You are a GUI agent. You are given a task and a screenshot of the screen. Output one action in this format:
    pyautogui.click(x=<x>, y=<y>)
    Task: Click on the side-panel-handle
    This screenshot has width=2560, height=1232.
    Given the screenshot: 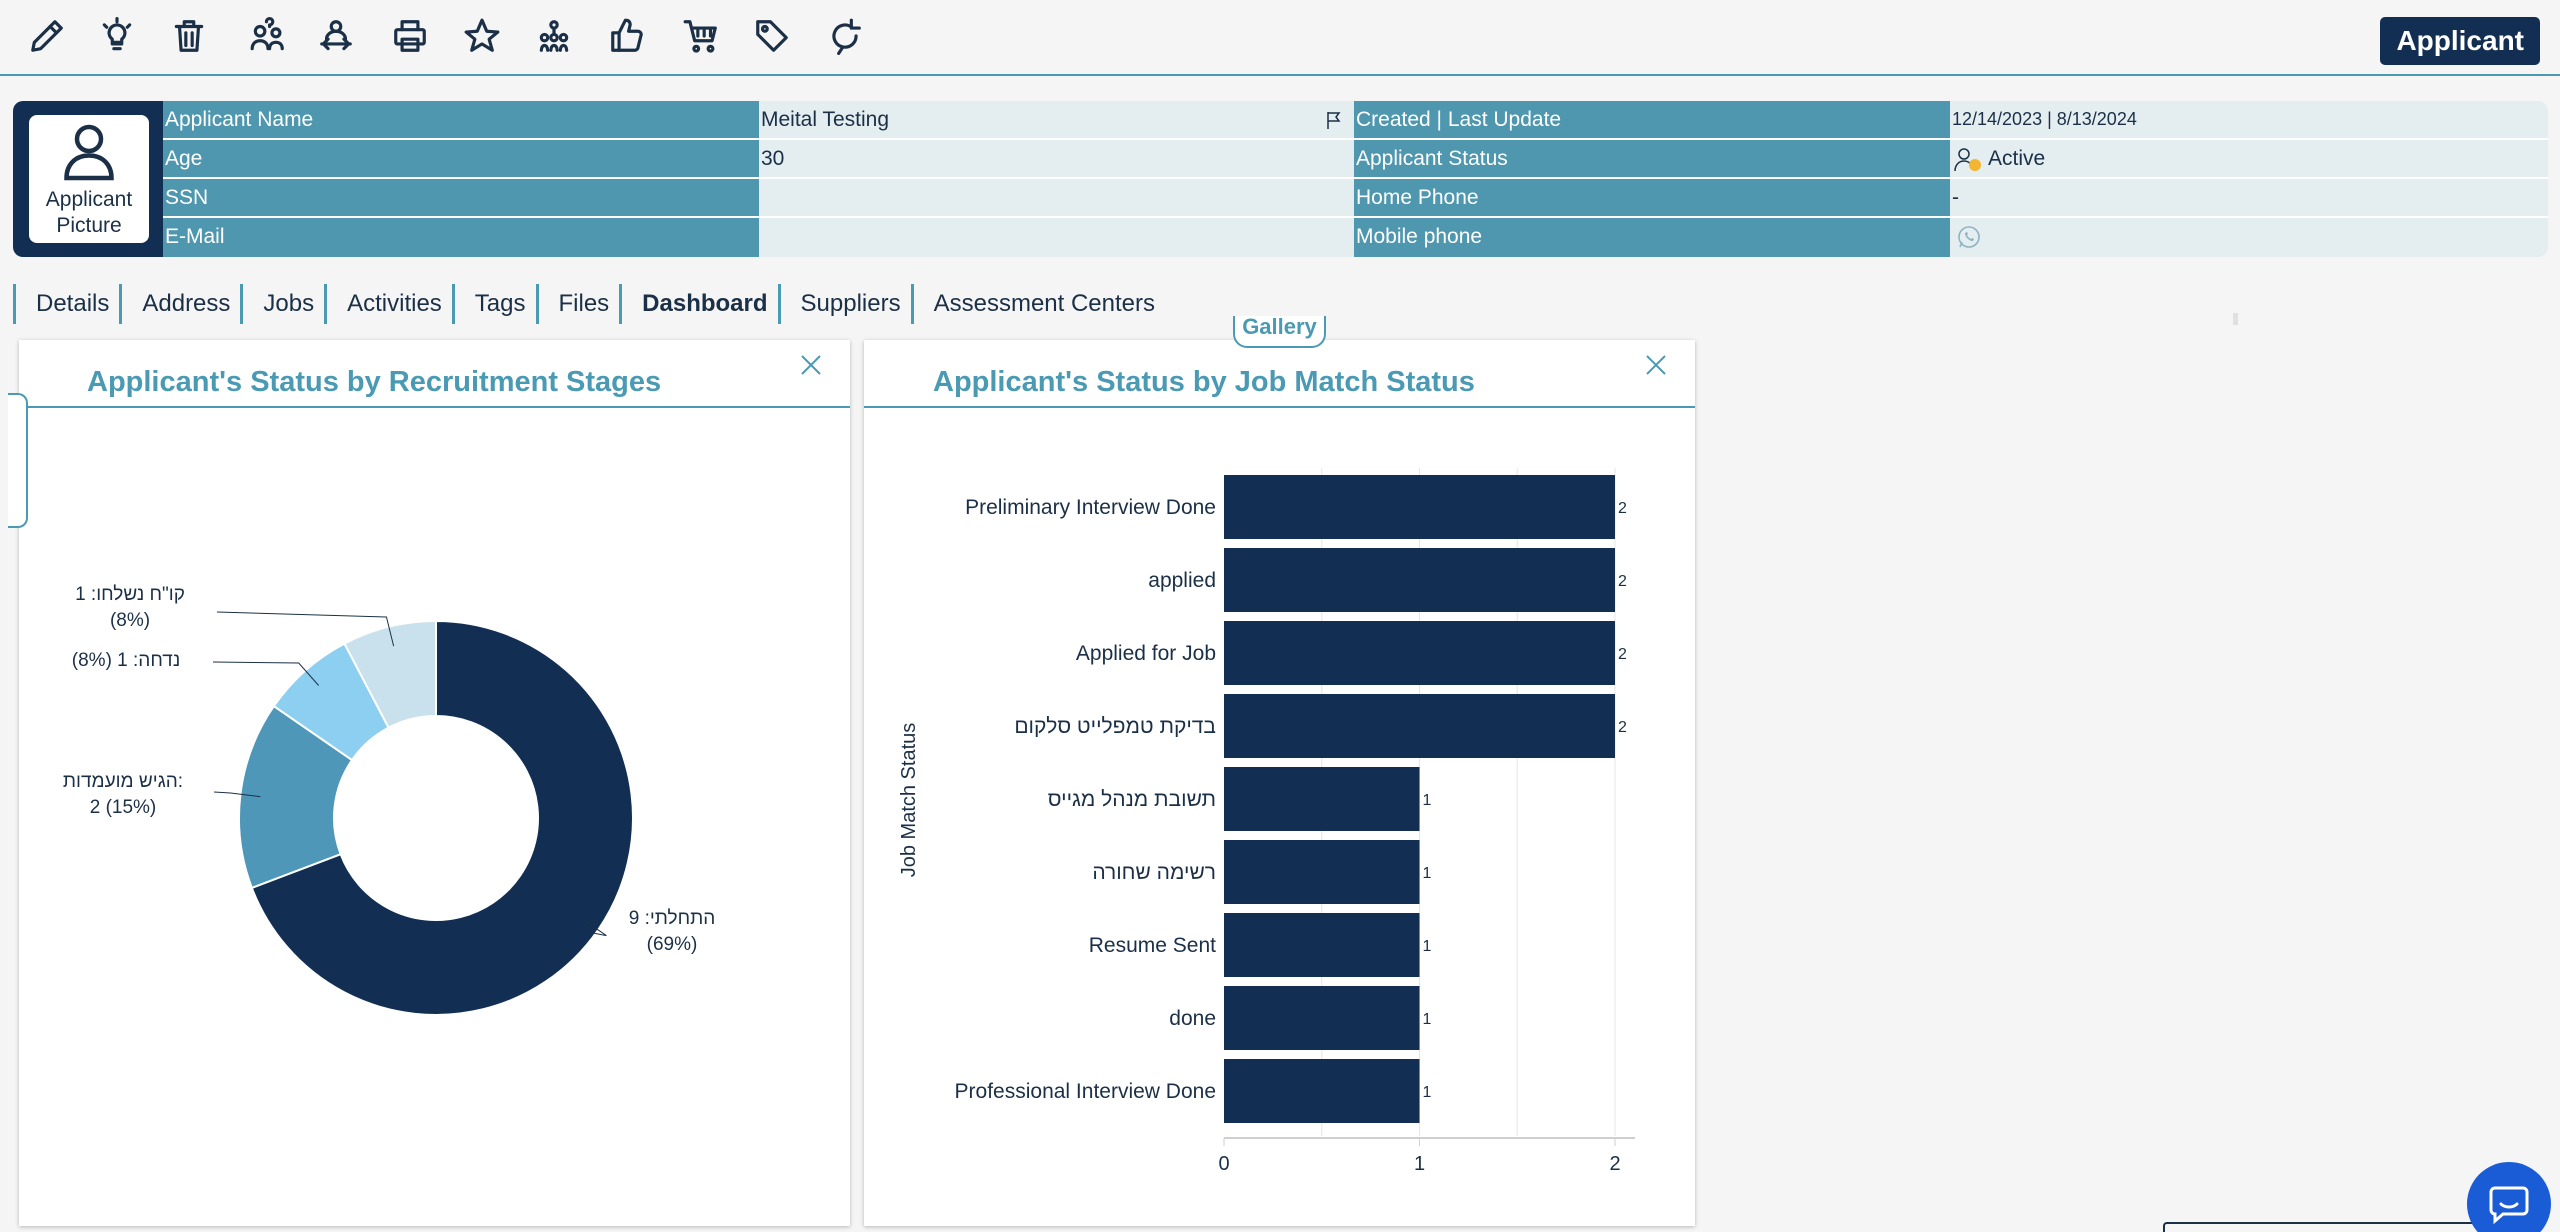 What is the action you would take?
    pyautogui.click(x=18, y=460)
    